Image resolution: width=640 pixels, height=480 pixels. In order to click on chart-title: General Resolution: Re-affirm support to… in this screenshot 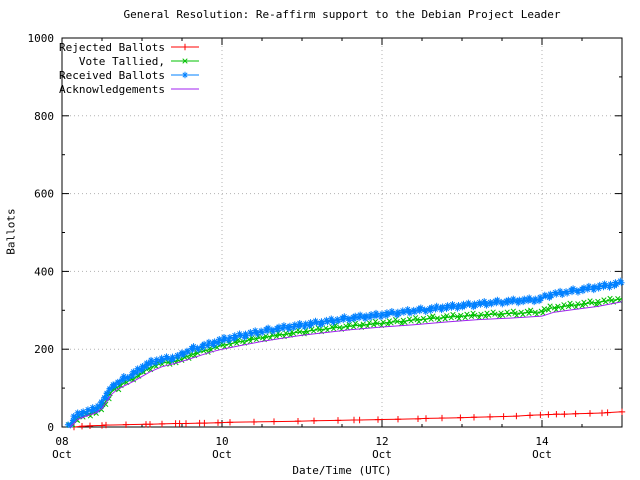, I will do `click(342, 14)`.